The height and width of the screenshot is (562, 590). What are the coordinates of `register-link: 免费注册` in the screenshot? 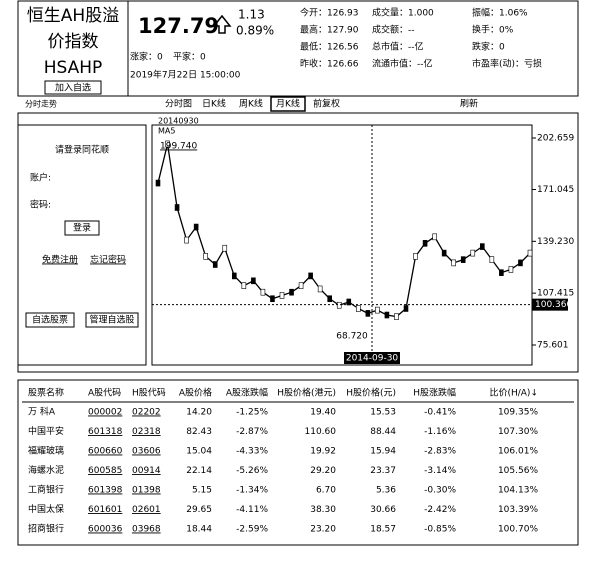 It's located at (60, 260).